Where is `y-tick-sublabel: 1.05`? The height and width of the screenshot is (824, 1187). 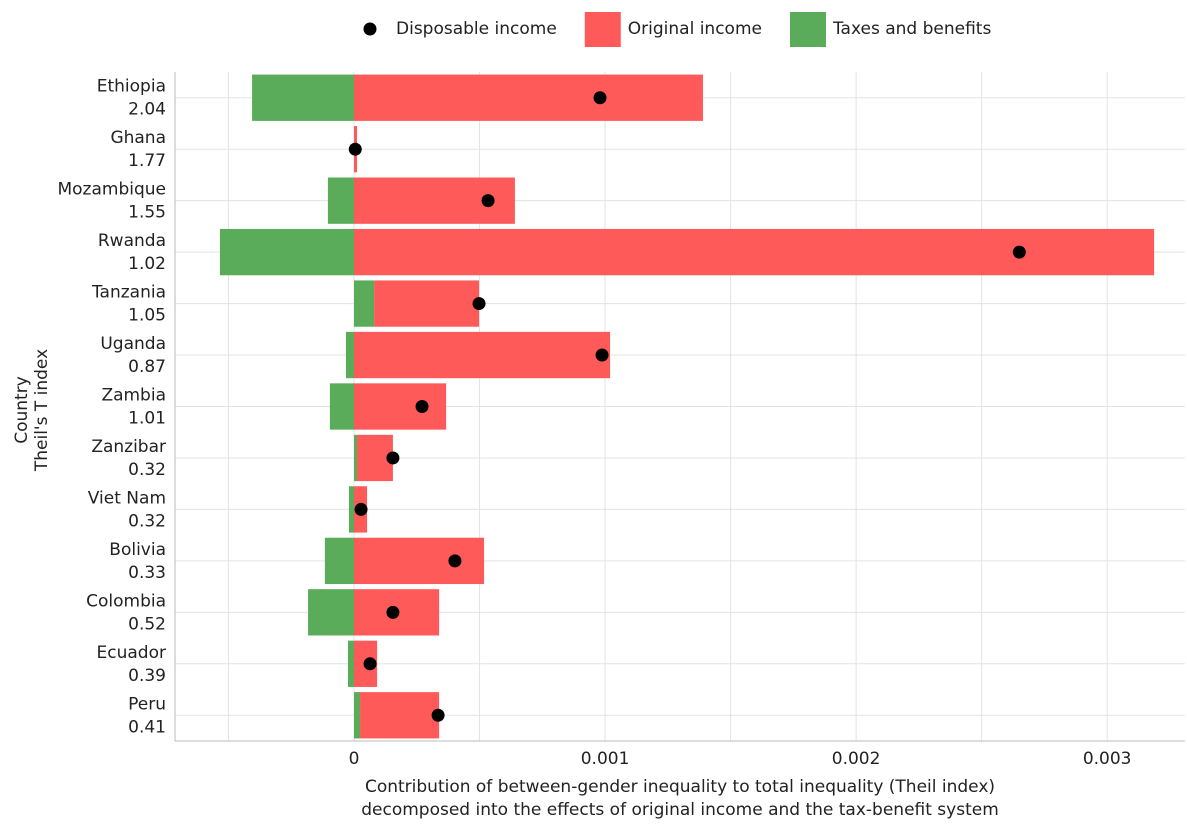 y-tick-sublabel: 1.05 is located at coordinates (147, 316).